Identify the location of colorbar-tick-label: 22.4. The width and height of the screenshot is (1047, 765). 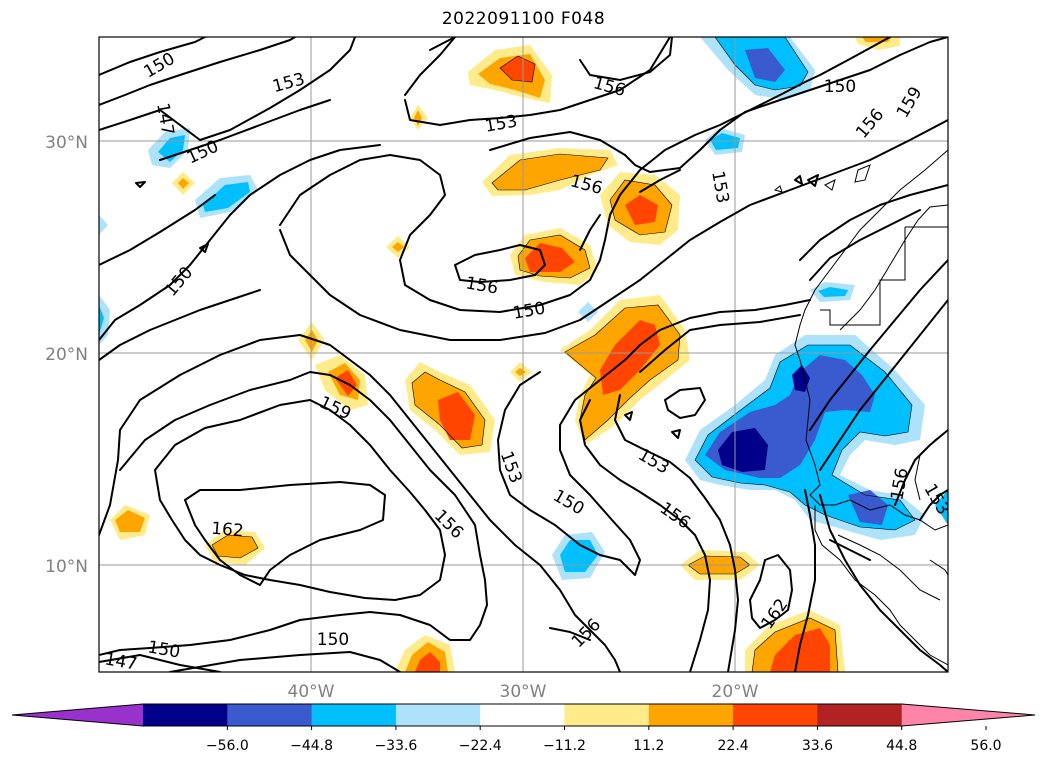
(733, 746).